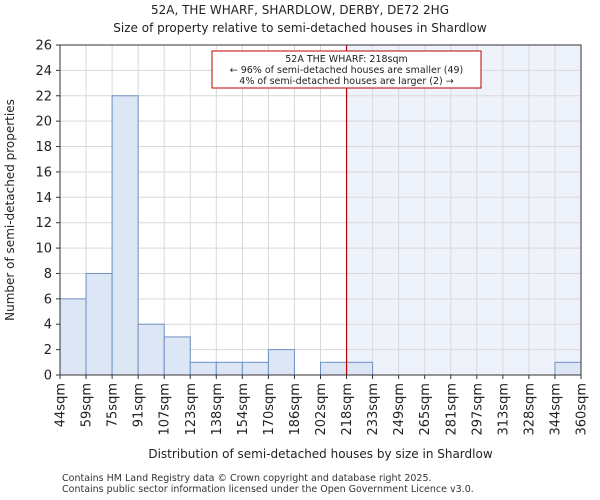  What do you see at coordinates (229, 368) in the screenshot?
I see `bar-138sqm` at bounding box center [229, 368].